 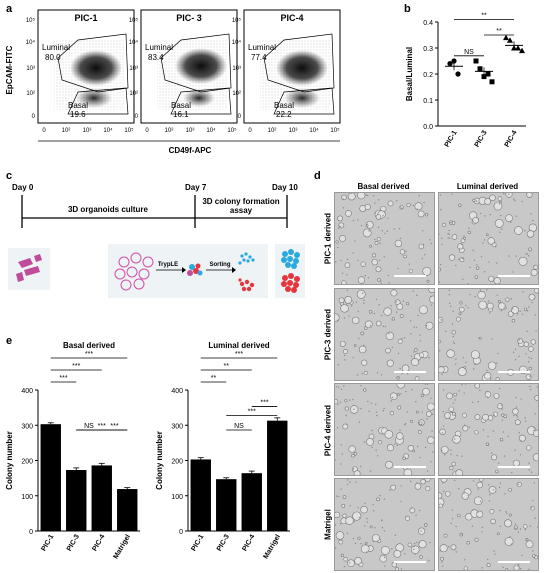 I want to click on x-tick-label: PIC-3, so click(x=223, y=542).